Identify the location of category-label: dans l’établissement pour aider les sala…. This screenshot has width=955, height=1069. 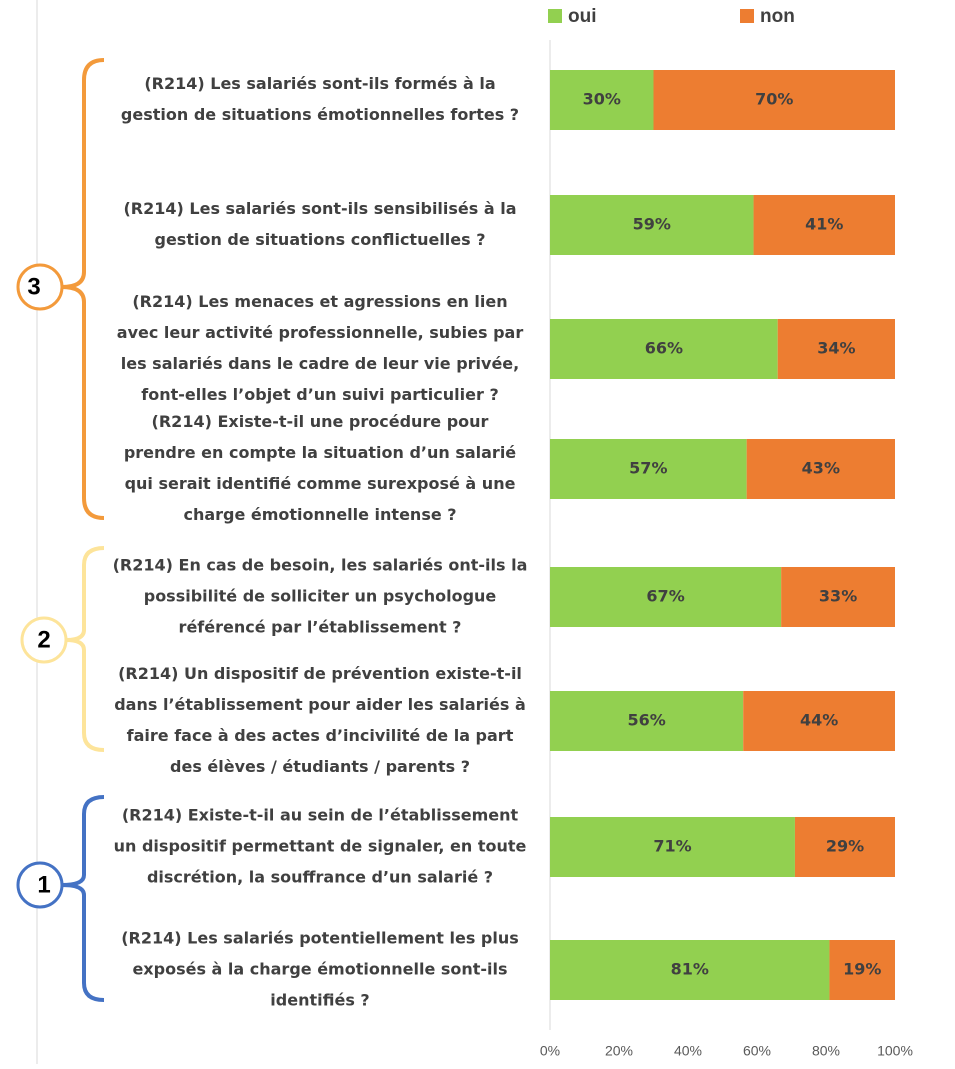
(320, 704).